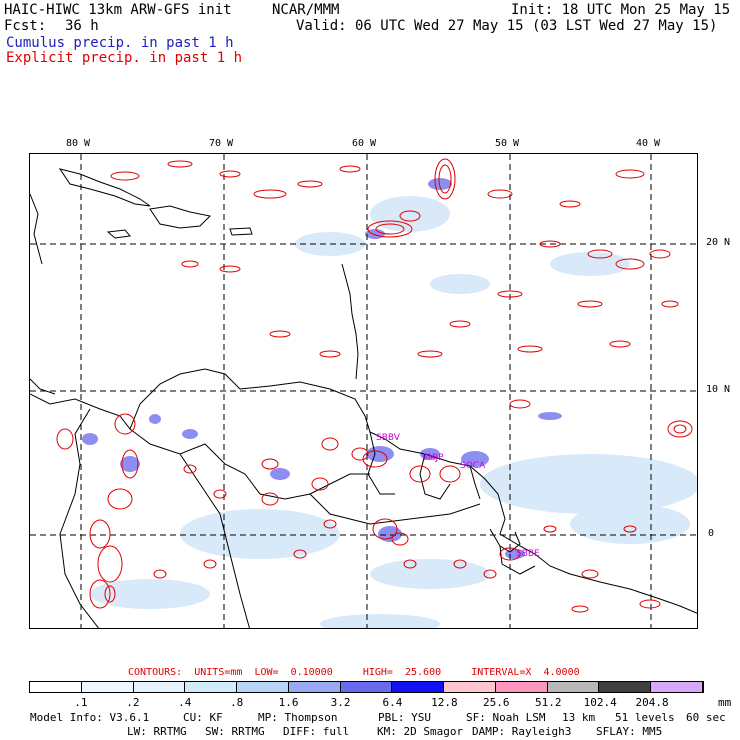 This screenshot has width=740, height=740. What do you see at coordinates (402, 672) in the screenshot?
I see `contours-high: HIGH= 25.600` at bounding box center [402, 672].